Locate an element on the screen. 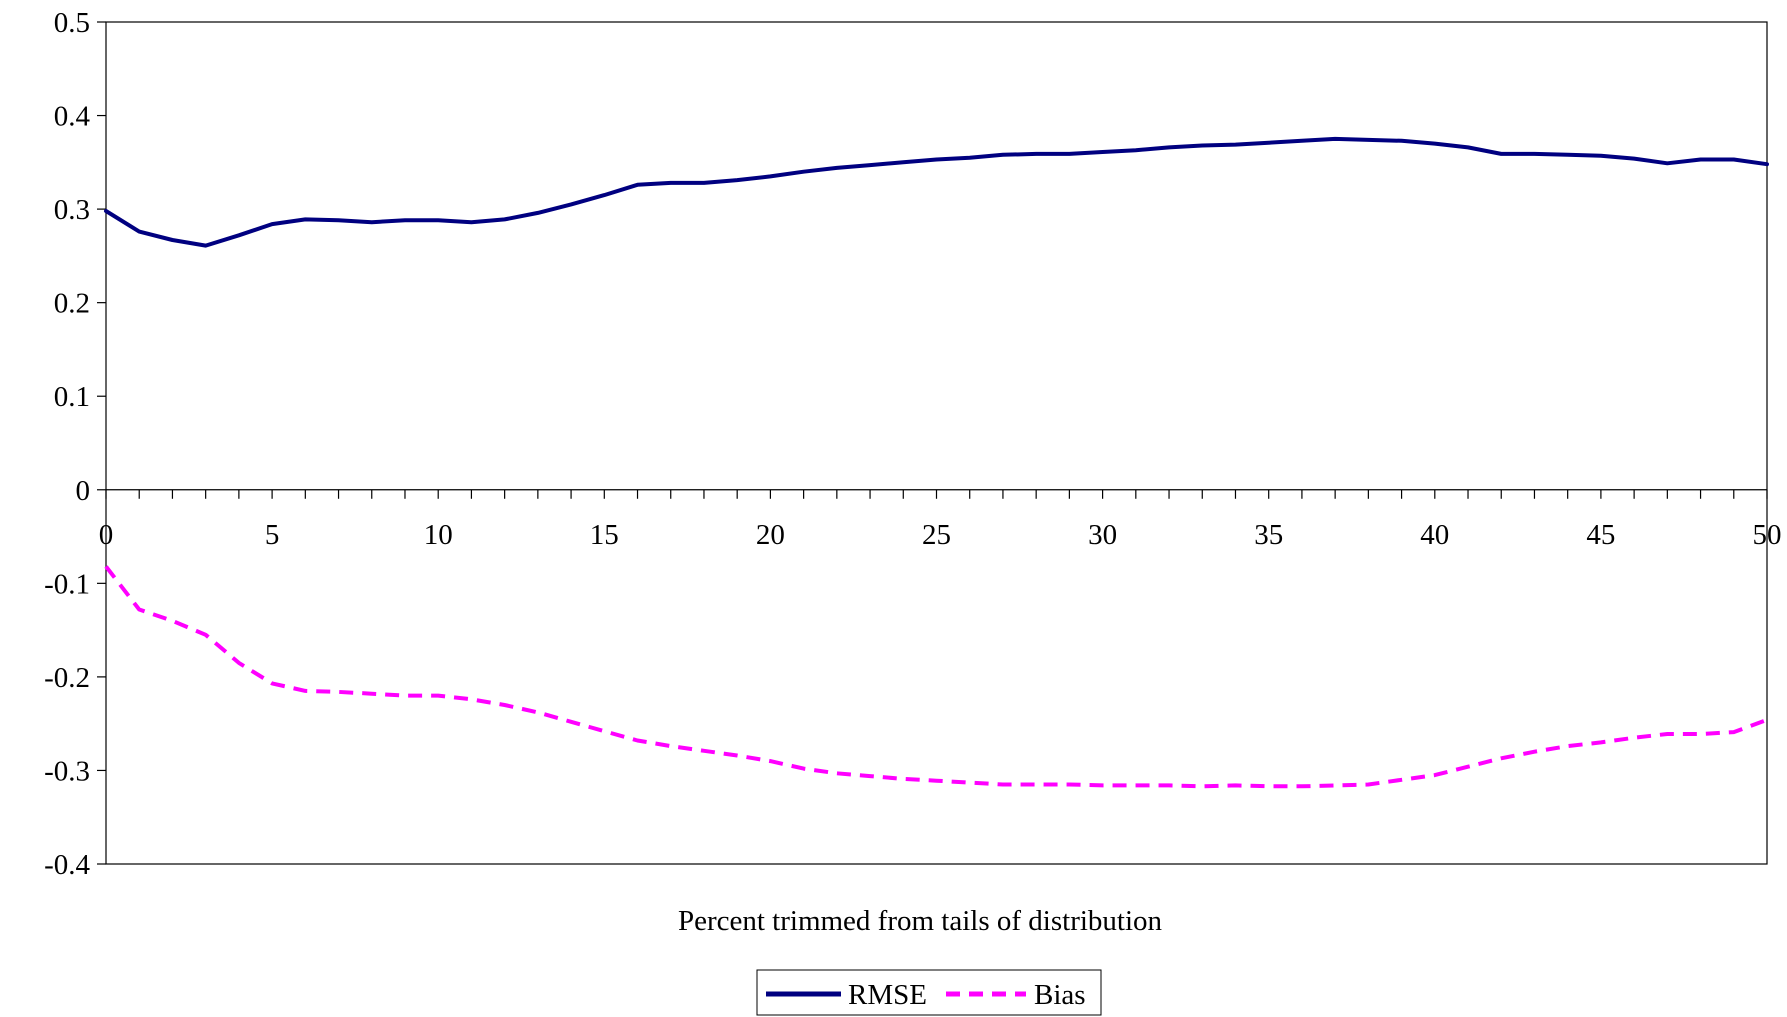  x-tick-label: 30 is located at coordinates (1102, 535).